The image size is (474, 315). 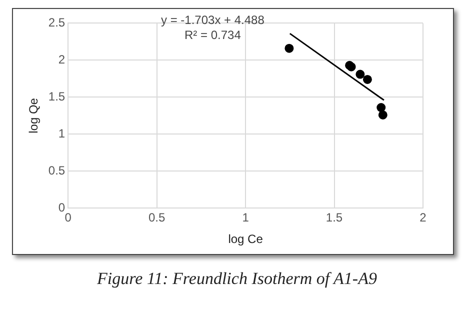 I want to click on y-axis-title: log Qe, so click(x=33, y=116).